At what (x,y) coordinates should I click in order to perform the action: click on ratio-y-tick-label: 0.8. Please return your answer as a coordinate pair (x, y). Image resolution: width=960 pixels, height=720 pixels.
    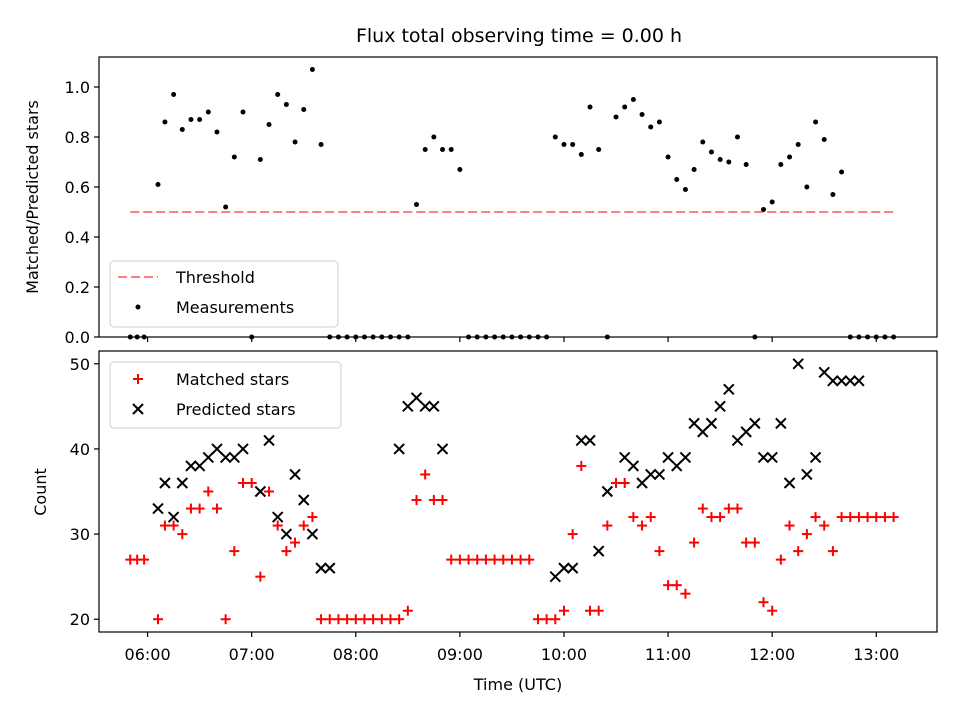
    Looking at the image, I should click on (77, 137).